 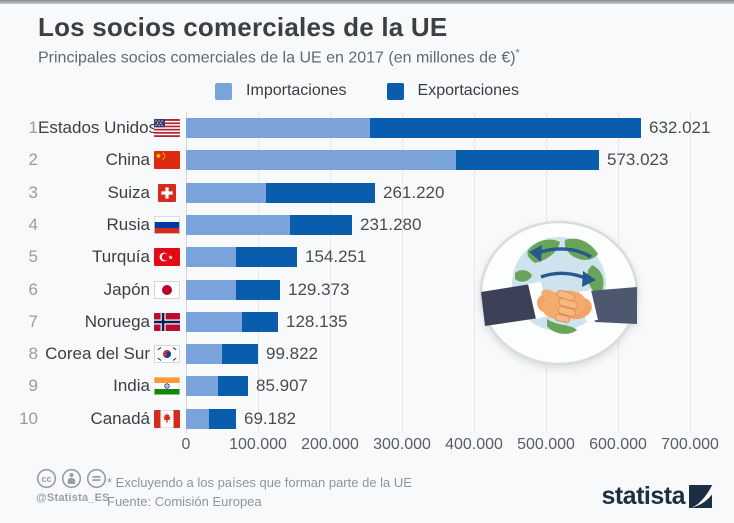 I want to click on x-axis-tick-label: 200.000, so click(x=330, y=444).